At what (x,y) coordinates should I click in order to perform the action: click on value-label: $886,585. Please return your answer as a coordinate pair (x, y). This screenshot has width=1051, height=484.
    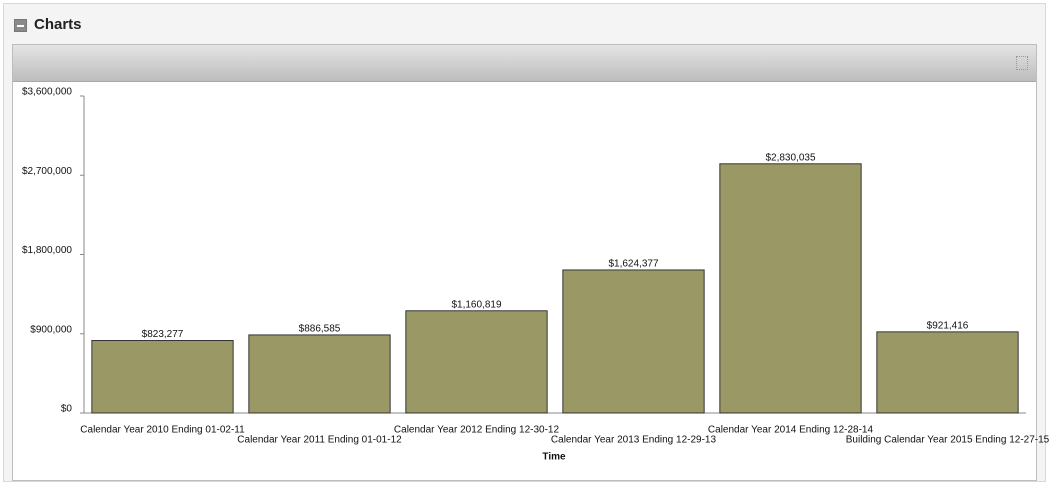
    Looking at the image, I should click on (320, 329).